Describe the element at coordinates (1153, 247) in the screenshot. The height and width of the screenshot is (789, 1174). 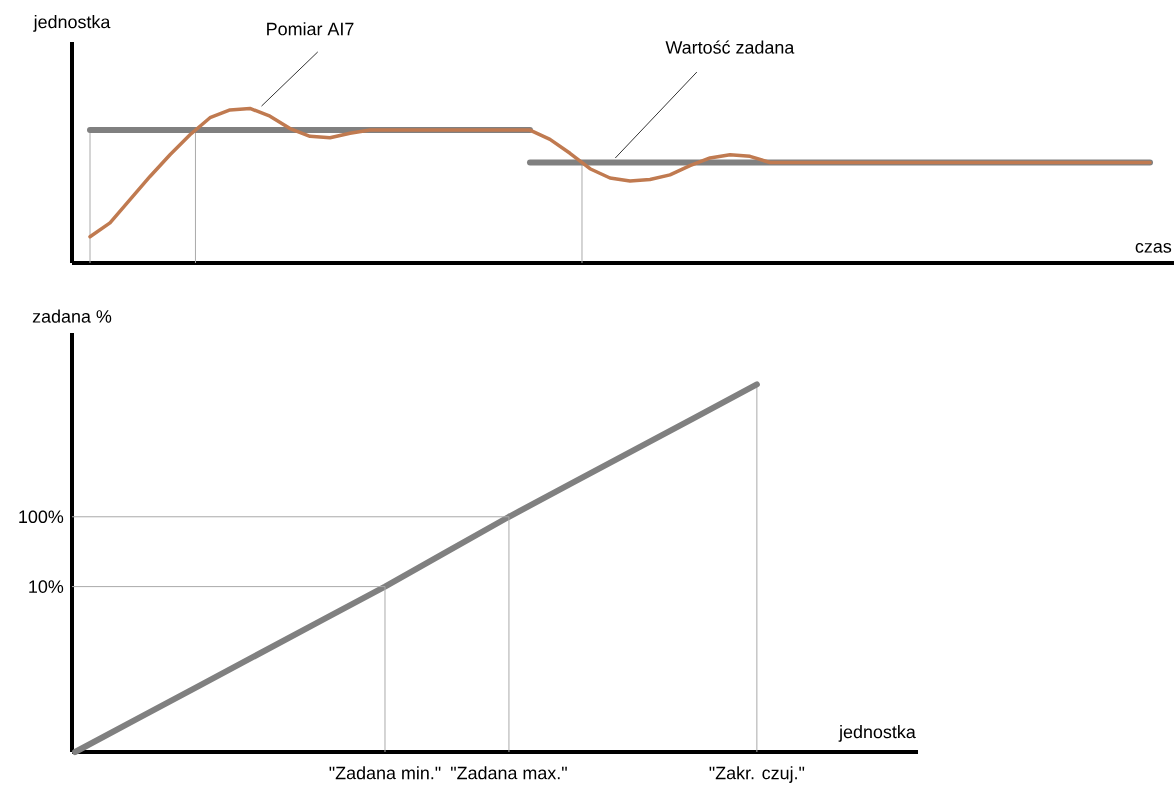
I see `x-axis-title: czas` at that location.